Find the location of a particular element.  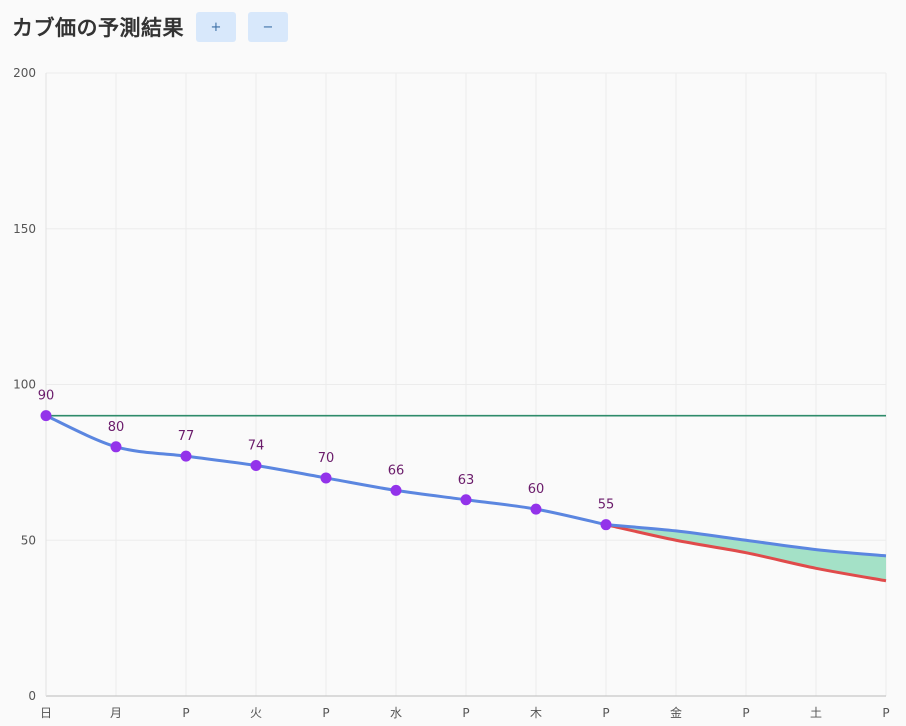

data-label: 70 is located at coordinates (326, 458).